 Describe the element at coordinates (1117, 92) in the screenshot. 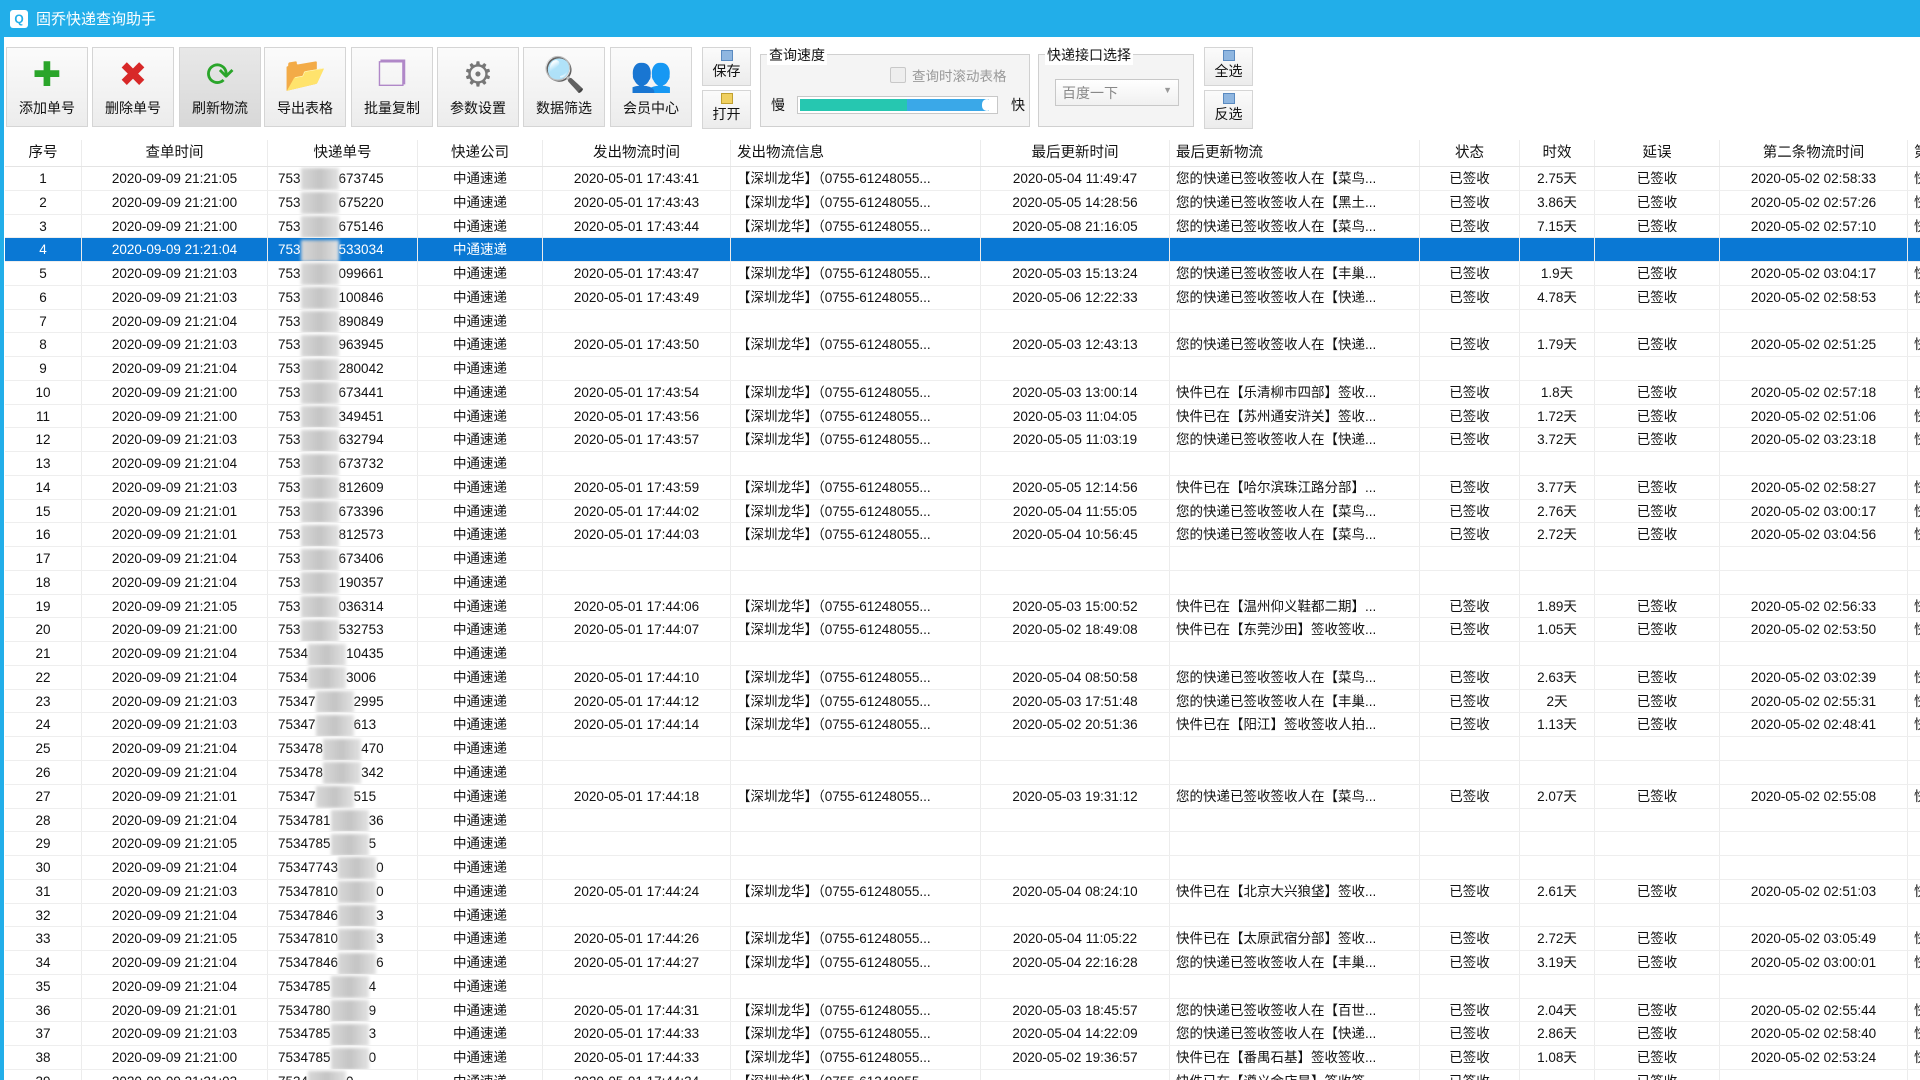

I see `api-select-dropdown: 百度一下 ▼` at that location.